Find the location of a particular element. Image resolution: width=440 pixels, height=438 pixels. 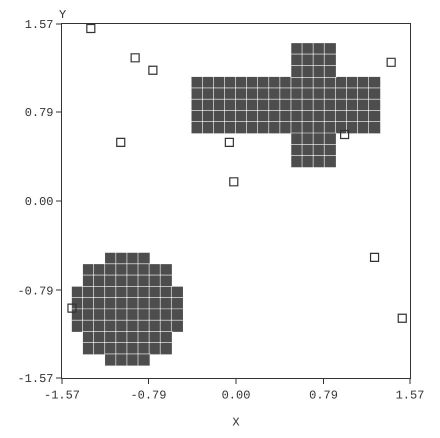

y-tick-label: -1.57 is located at coordinates (35, 379).